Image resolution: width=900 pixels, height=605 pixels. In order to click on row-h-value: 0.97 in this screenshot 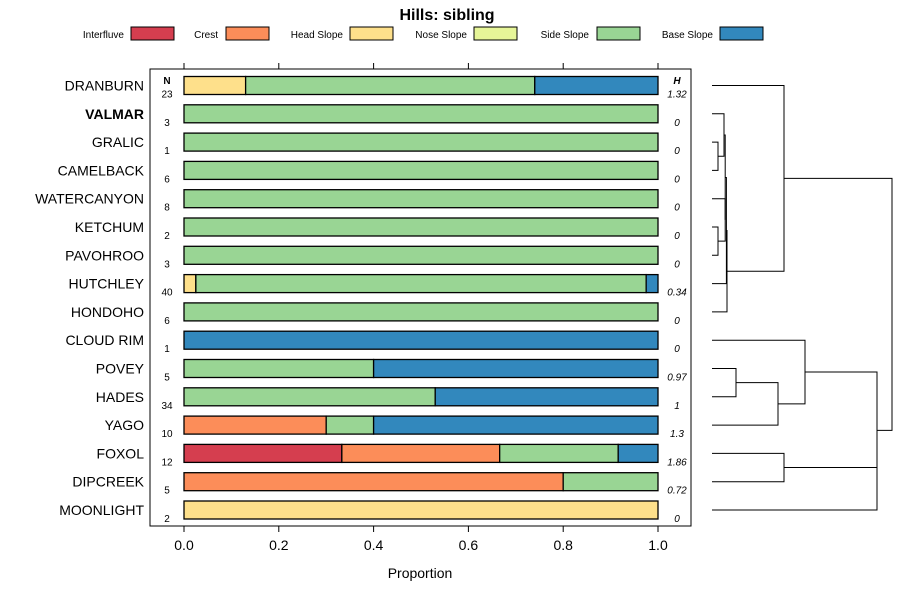, I will do `click(677, 378)`.